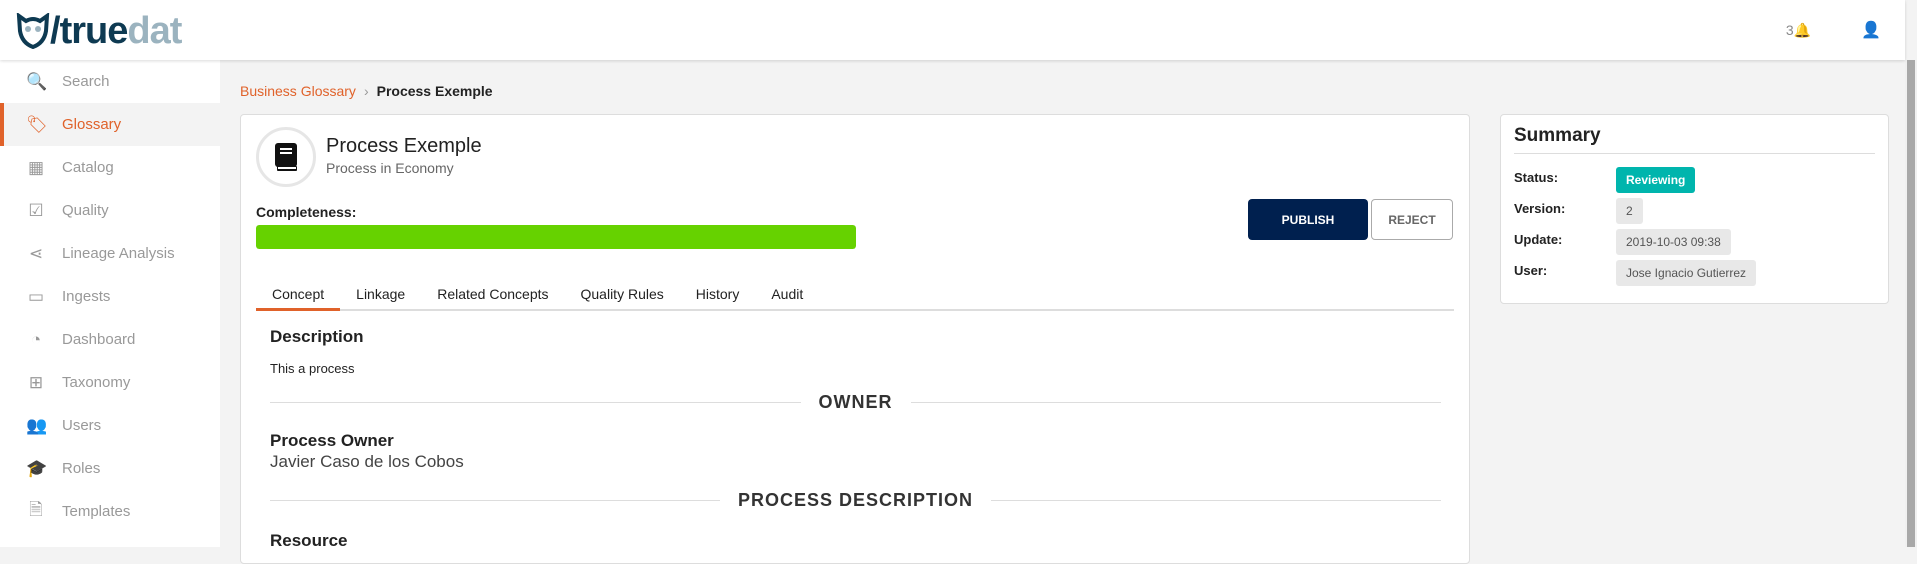 The image size is (1917, 564). What do you see at coordinates (1802, 29) in the screenshot?
I see `bell-icon: 🔔` at bounding box center [1802, 29].